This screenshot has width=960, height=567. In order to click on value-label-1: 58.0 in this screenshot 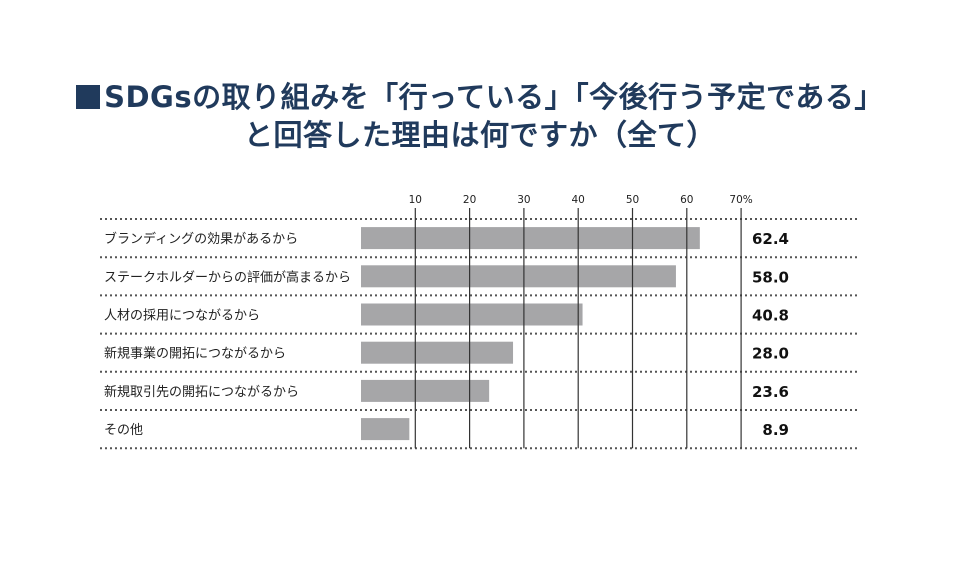, I will do `click(770, 277)`.